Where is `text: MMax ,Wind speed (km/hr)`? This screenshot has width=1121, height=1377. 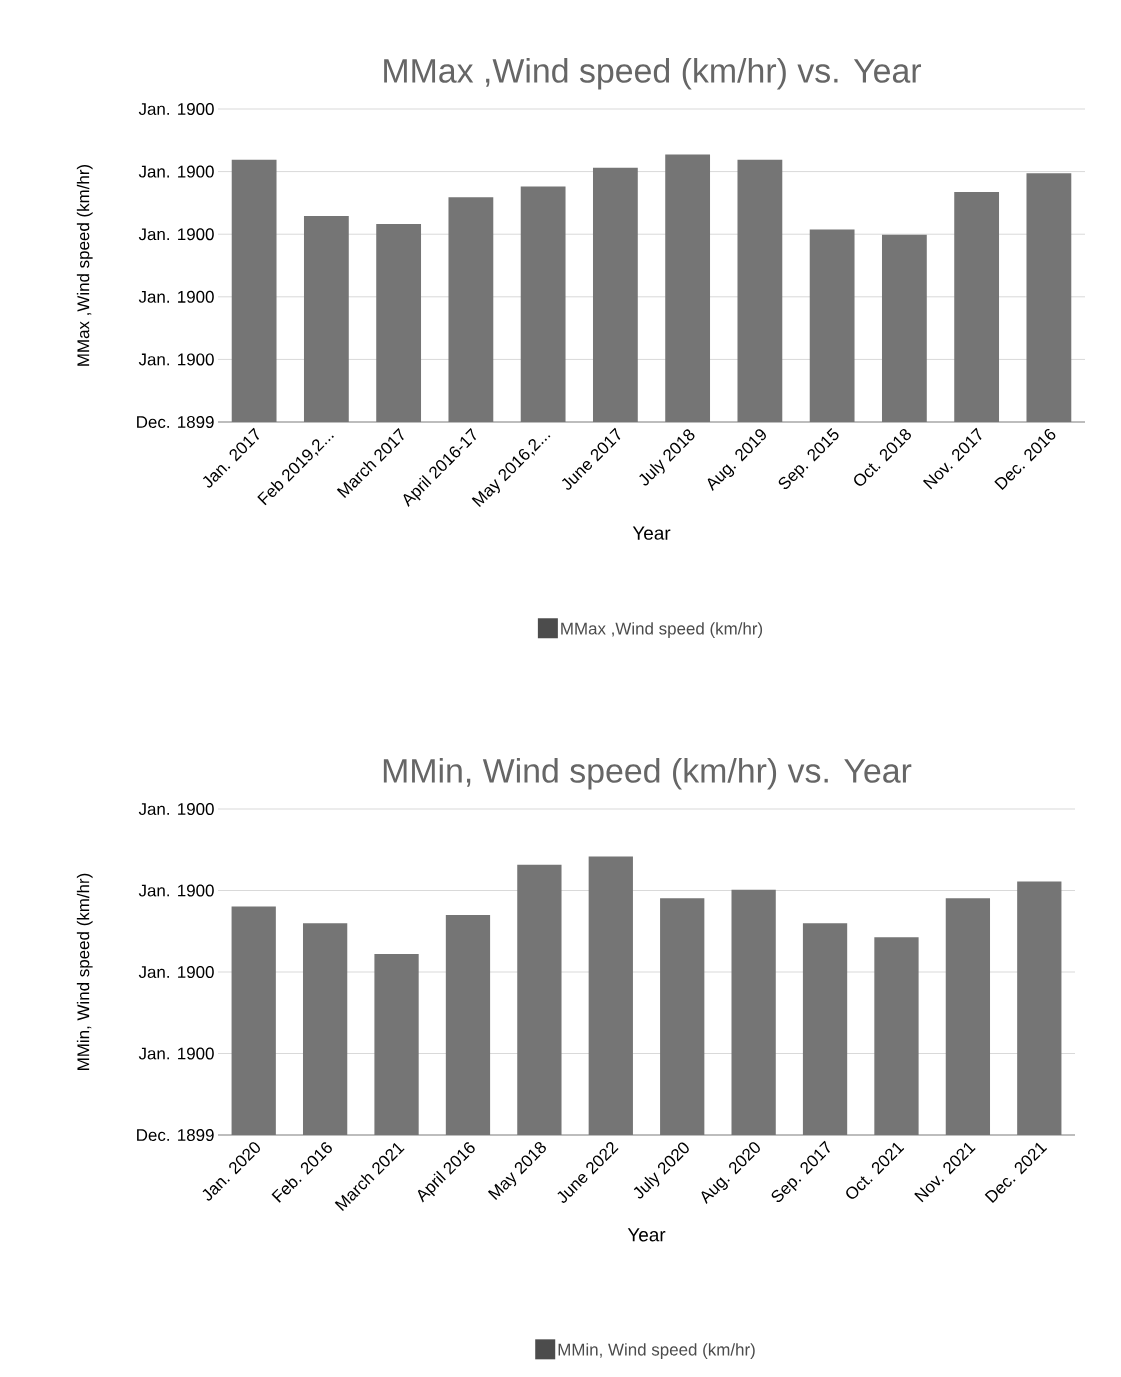
text: MMax ,Wind speed (km/hr) is located at coordinates (662, 630).